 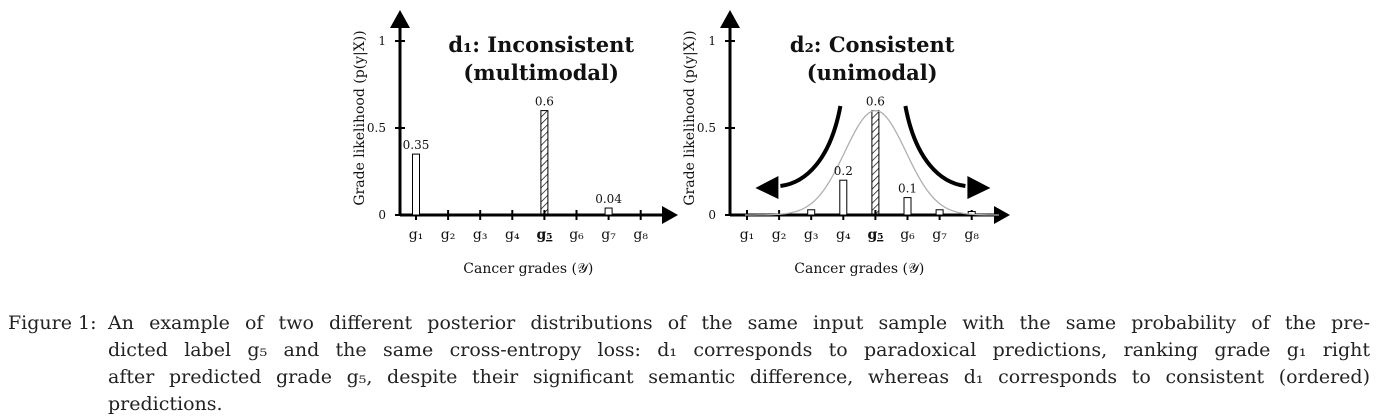 I want to click on panel-title: d₂: Consistent, so click(x=872, y=44).